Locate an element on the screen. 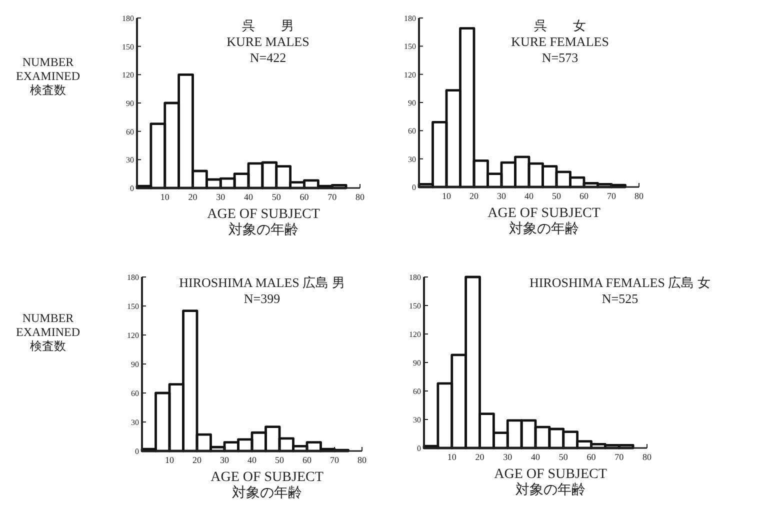 This screenshot has width=767, height=505. text: N=573 is located at coordinates (560, 57).